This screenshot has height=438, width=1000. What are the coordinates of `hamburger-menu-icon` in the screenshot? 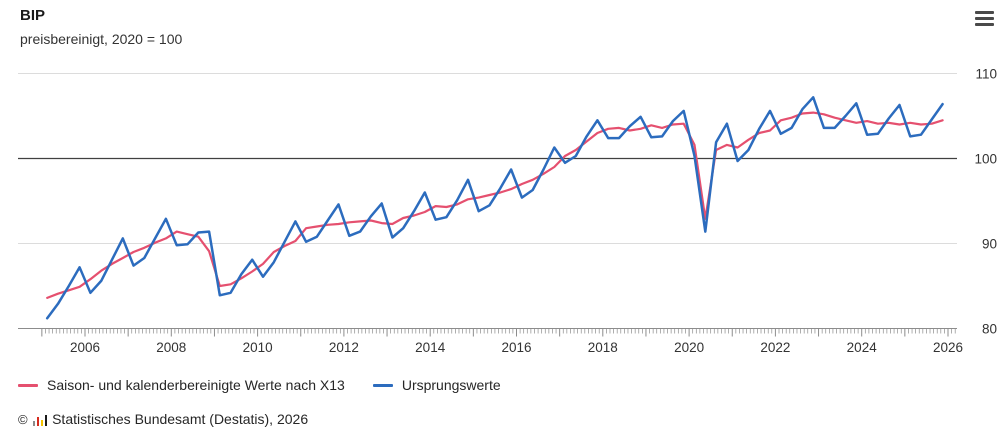 It's located at (985, 20).